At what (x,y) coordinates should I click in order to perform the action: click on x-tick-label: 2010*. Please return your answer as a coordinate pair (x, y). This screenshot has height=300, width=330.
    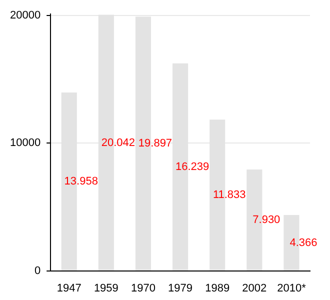
    Looking at the image, I should click on (292, 288).